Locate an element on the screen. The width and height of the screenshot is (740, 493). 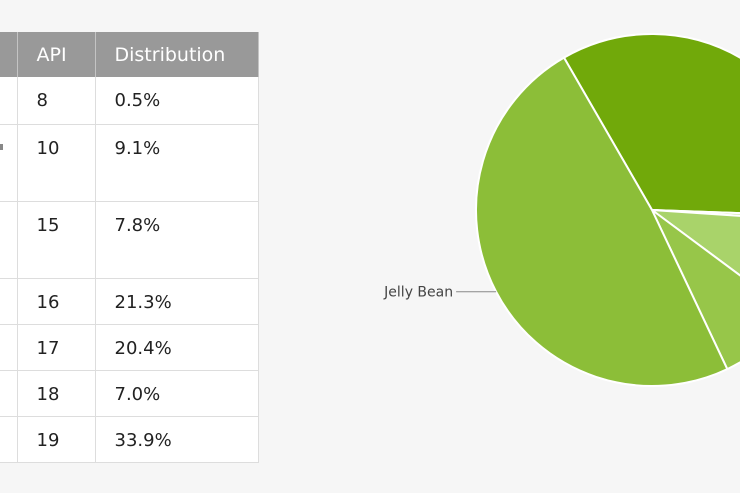
api-cell: 19 is located at coordinates (56, 439).